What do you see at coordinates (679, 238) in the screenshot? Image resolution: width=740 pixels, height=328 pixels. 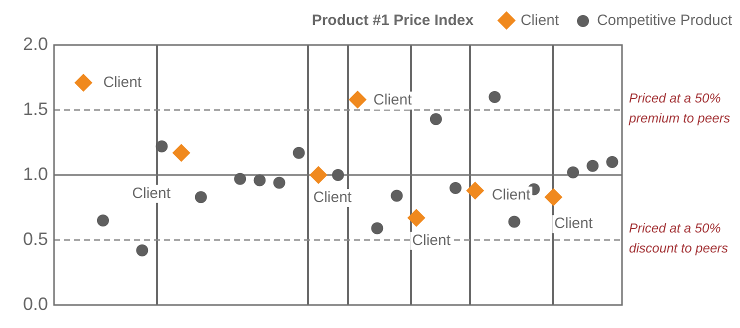 I see `ref-line-label: Priced at a 50% discount to peers` at bounding box center [679, 238].